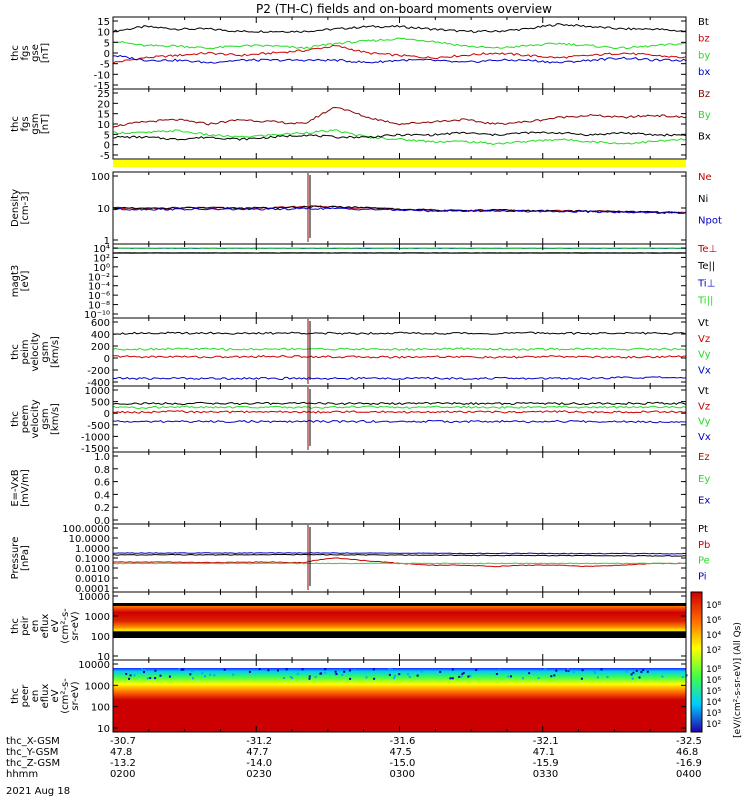 The width and height of the screenshot is (750, 800). Describe the element at coordinates (102, 483) in the screenshot. I see `ytick-label: 0.6` at that location.